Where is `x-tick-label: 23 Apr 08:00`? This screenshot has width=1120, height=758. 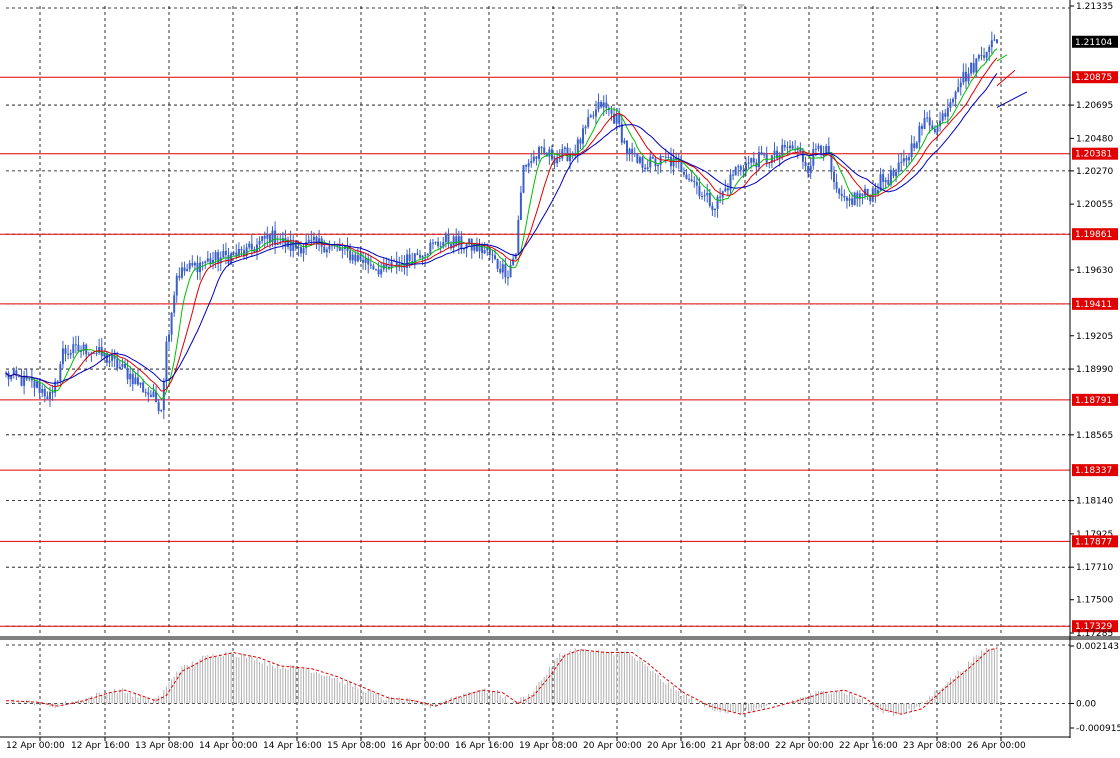
x-tick-label: 23 Apr 08:00 is located at coordinates (932, 746).